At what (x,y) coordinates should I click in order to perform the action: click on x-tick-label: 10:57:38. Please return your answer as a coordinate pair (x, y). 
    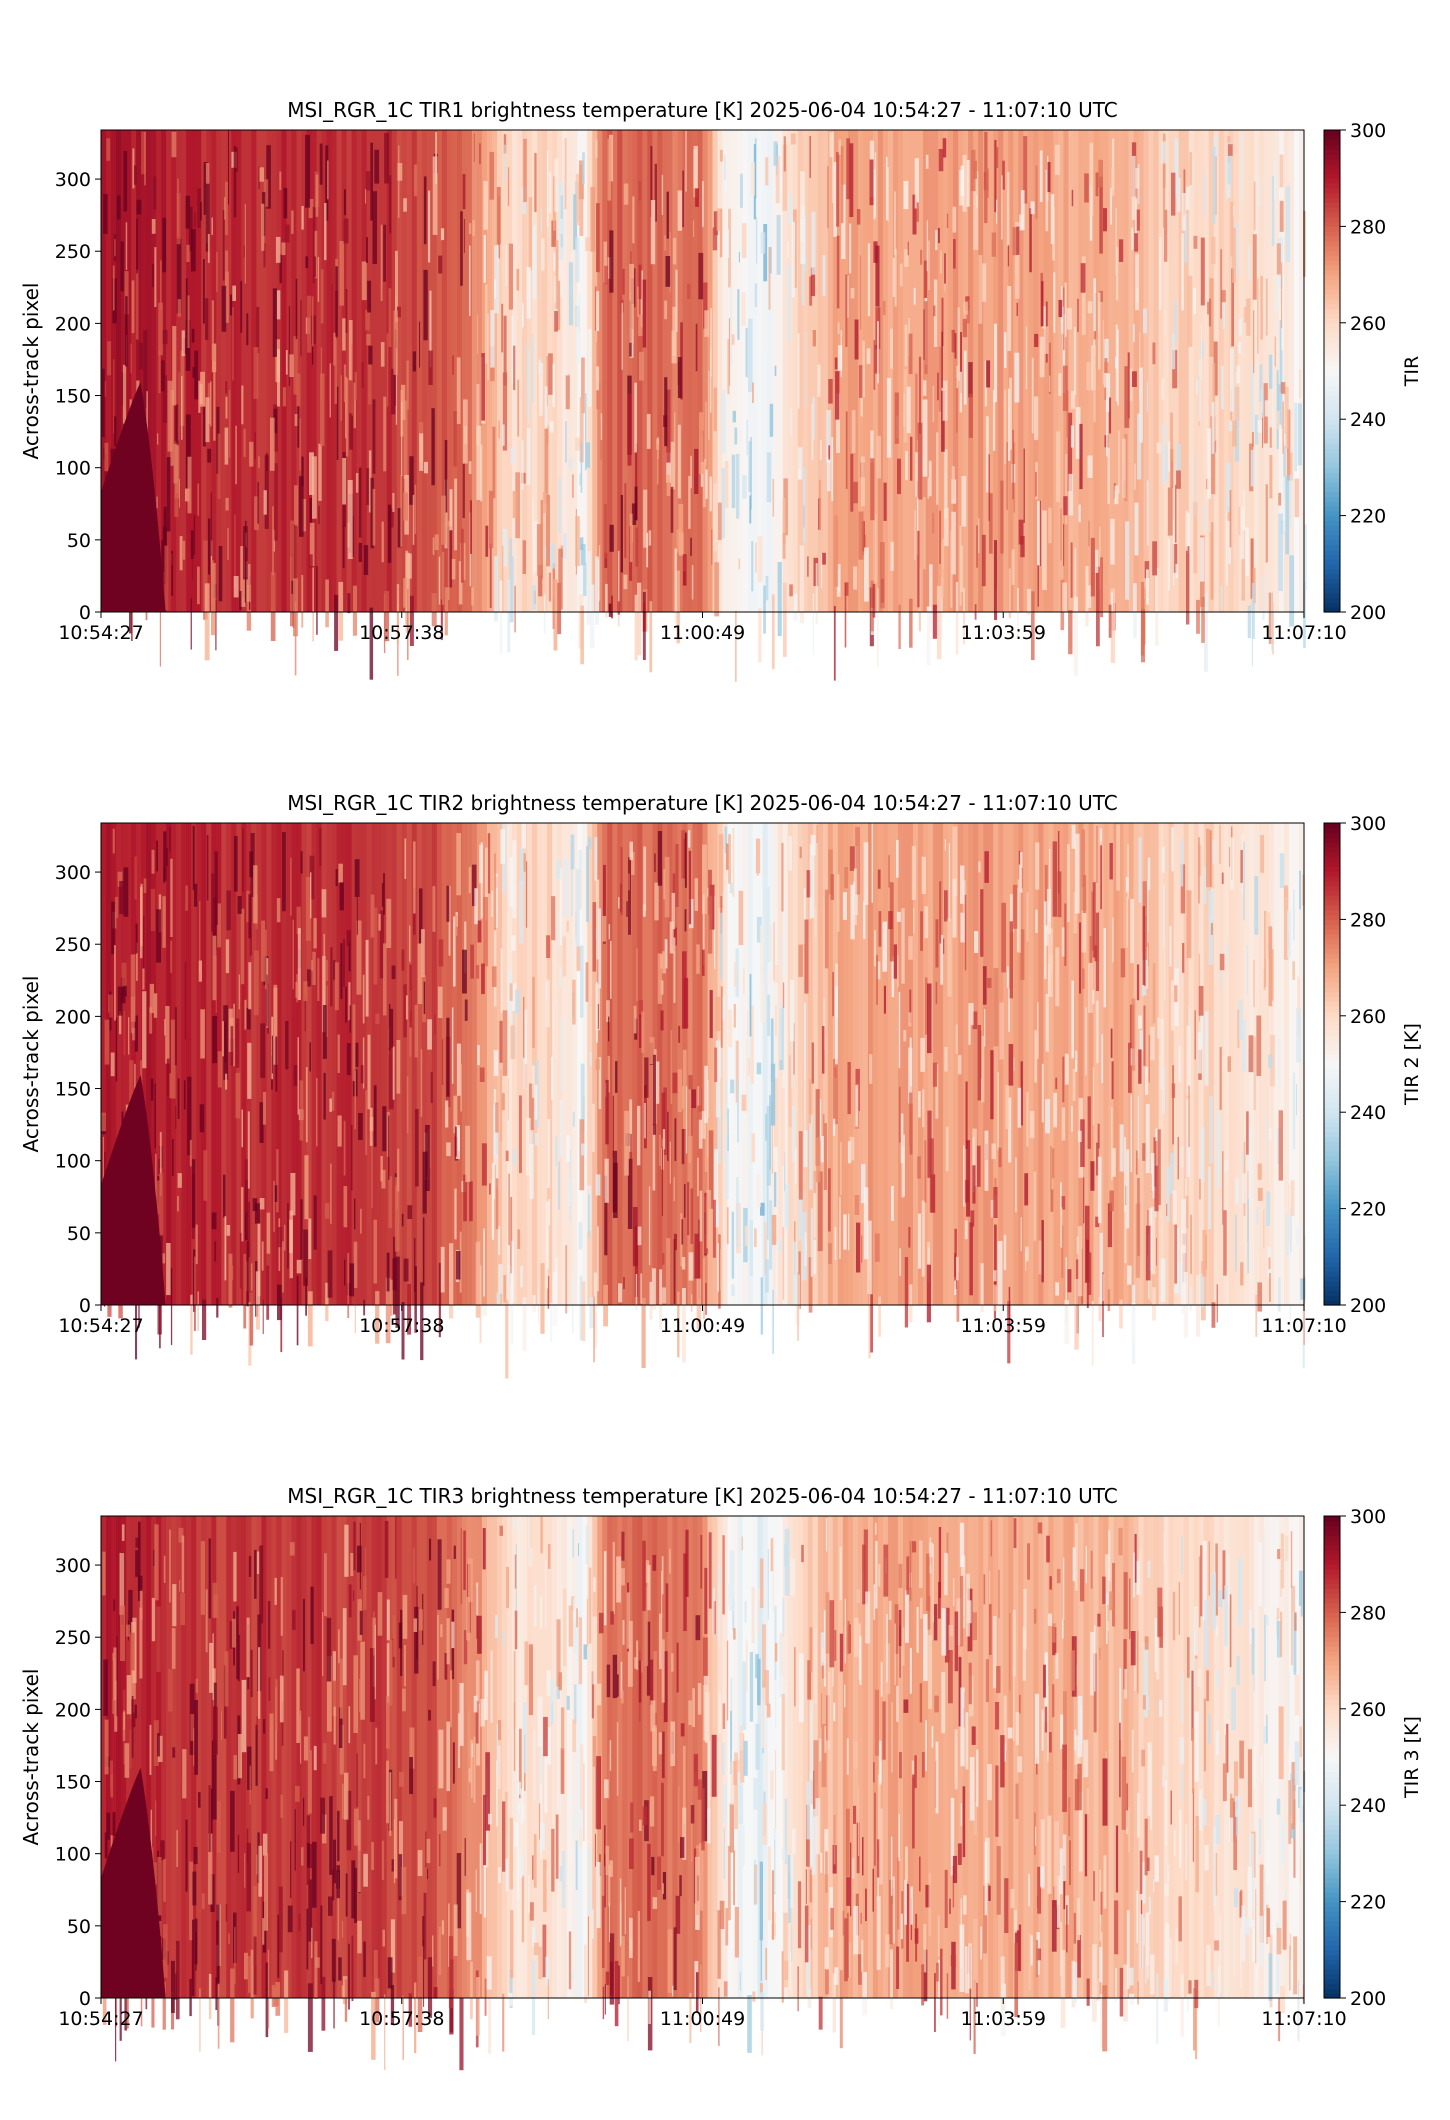
    Looking at the image, I should click on (401, 633).